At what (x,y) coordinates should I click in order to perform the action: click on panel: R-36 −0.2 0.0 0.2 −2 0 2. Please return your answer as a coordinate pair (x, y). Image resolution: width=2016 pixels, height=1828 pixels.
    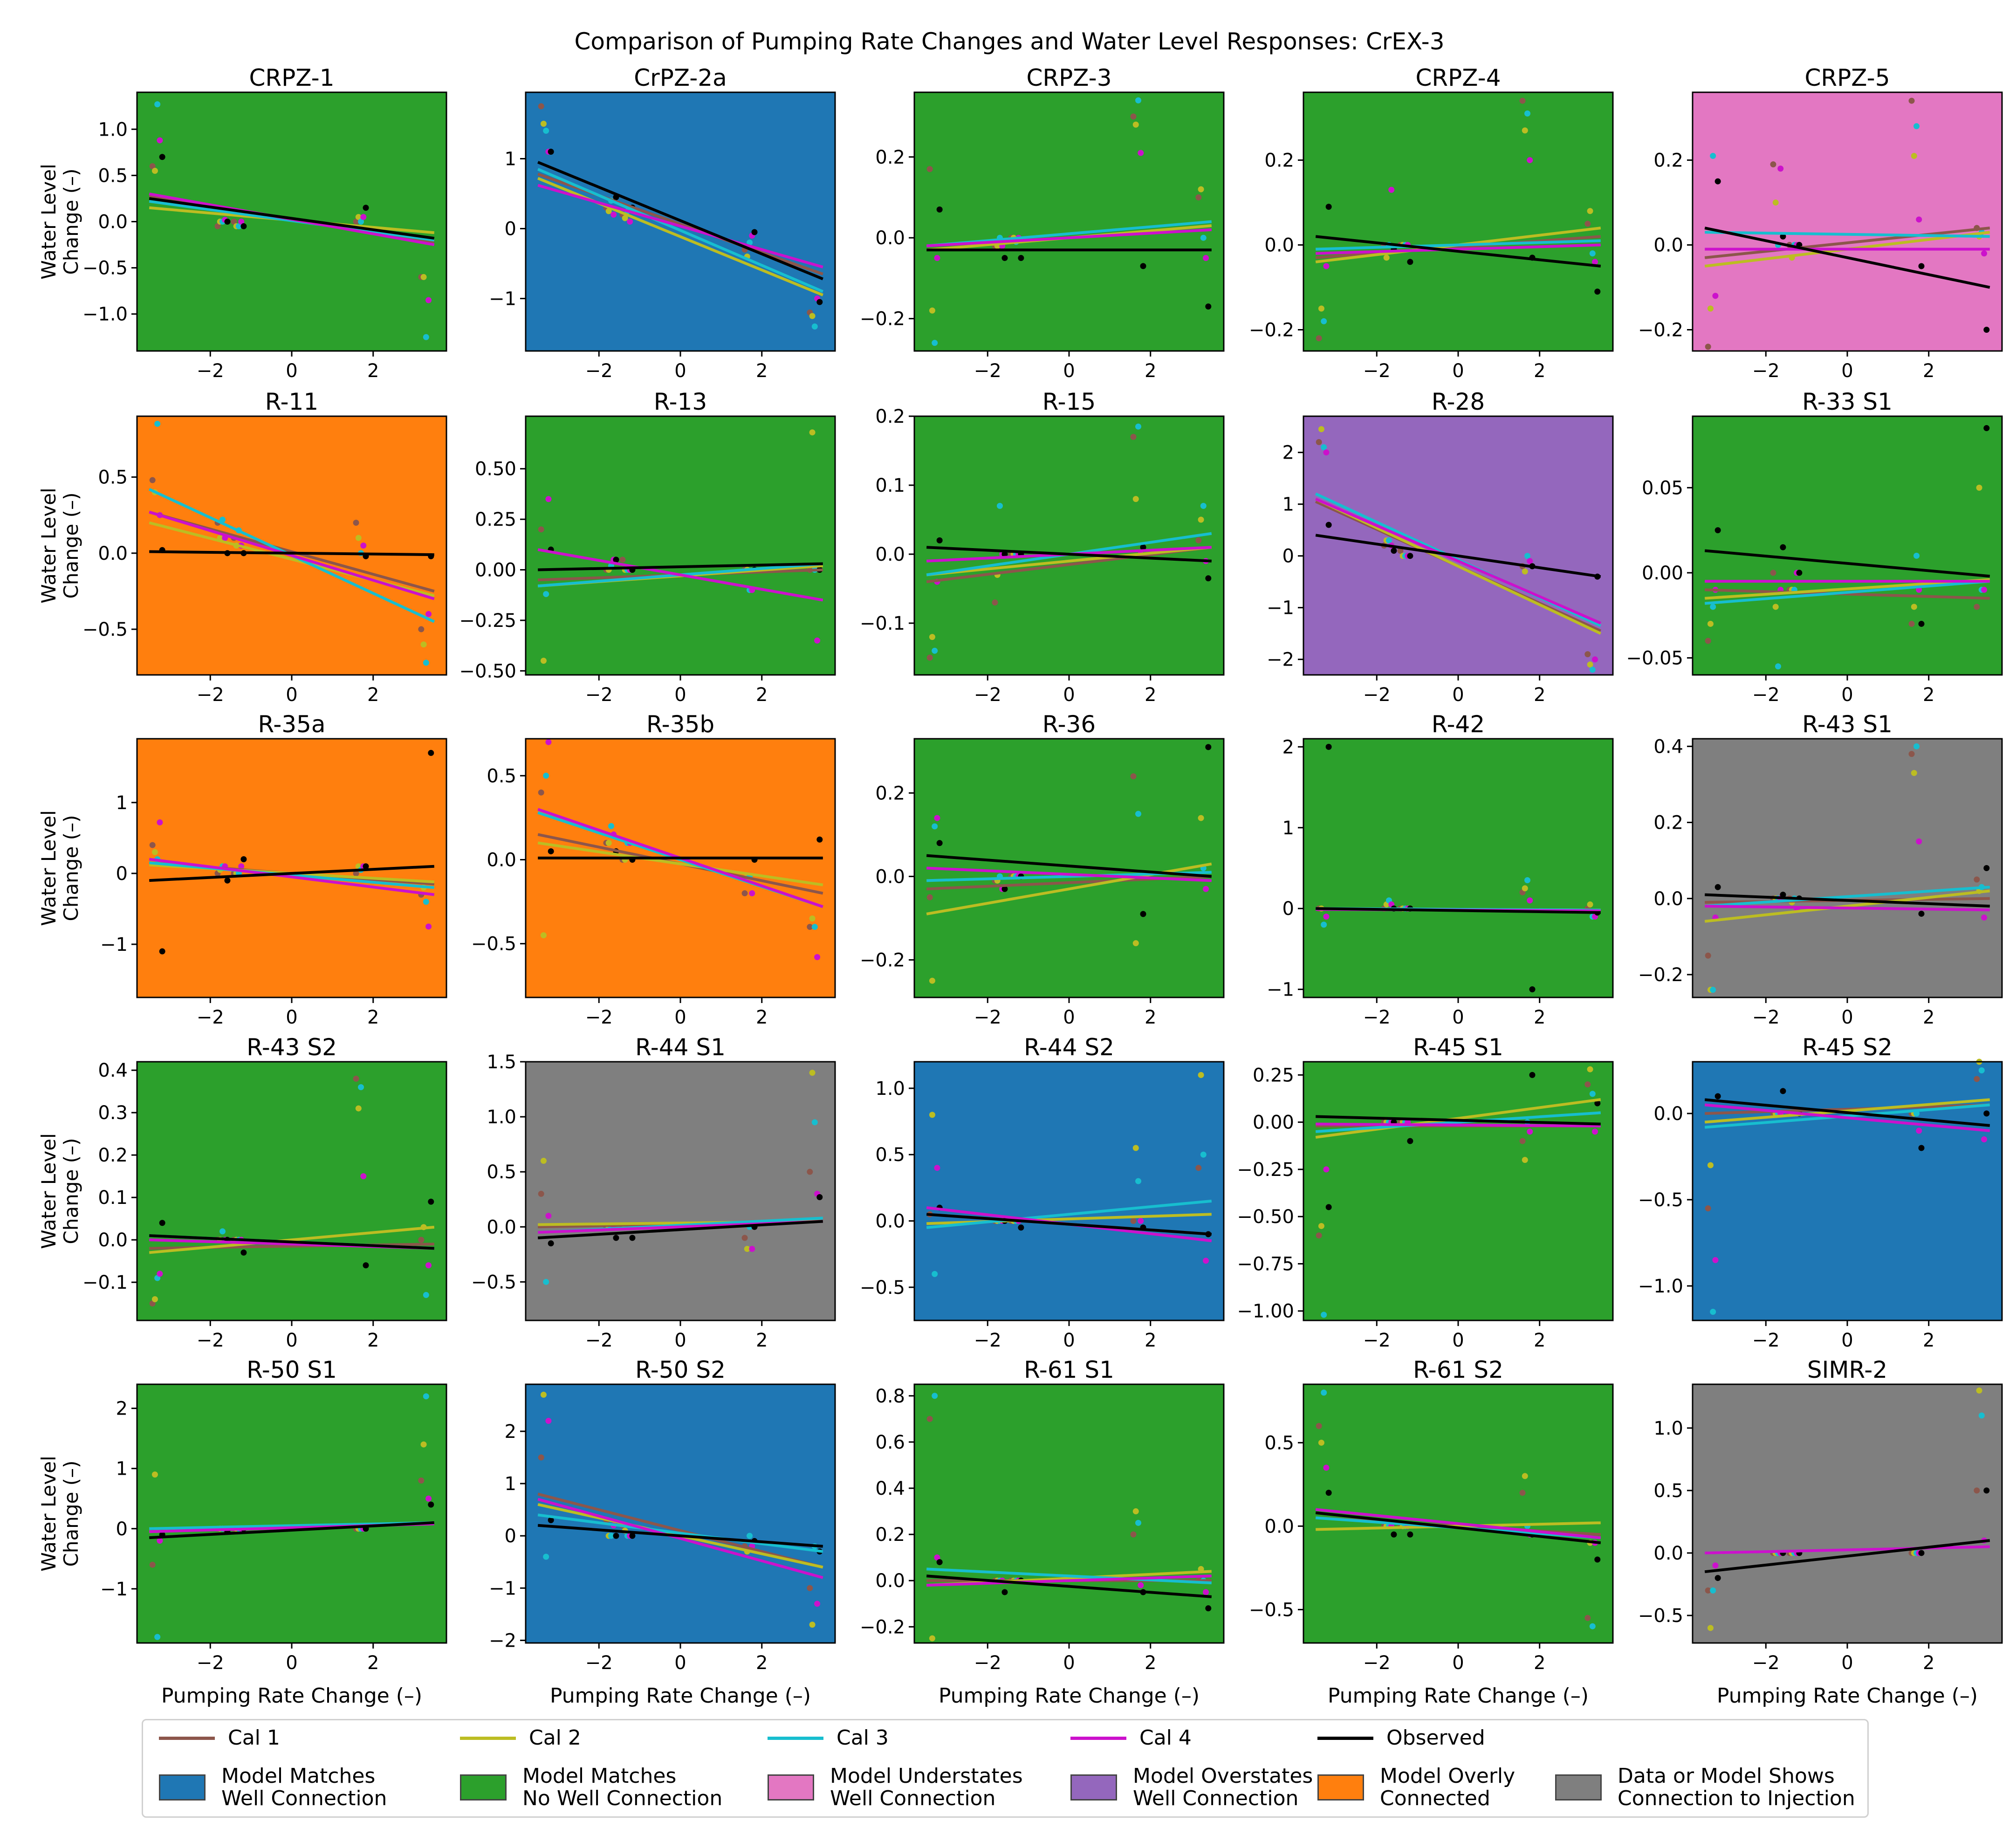
    Looking at the image, I should click on (1042, 869).